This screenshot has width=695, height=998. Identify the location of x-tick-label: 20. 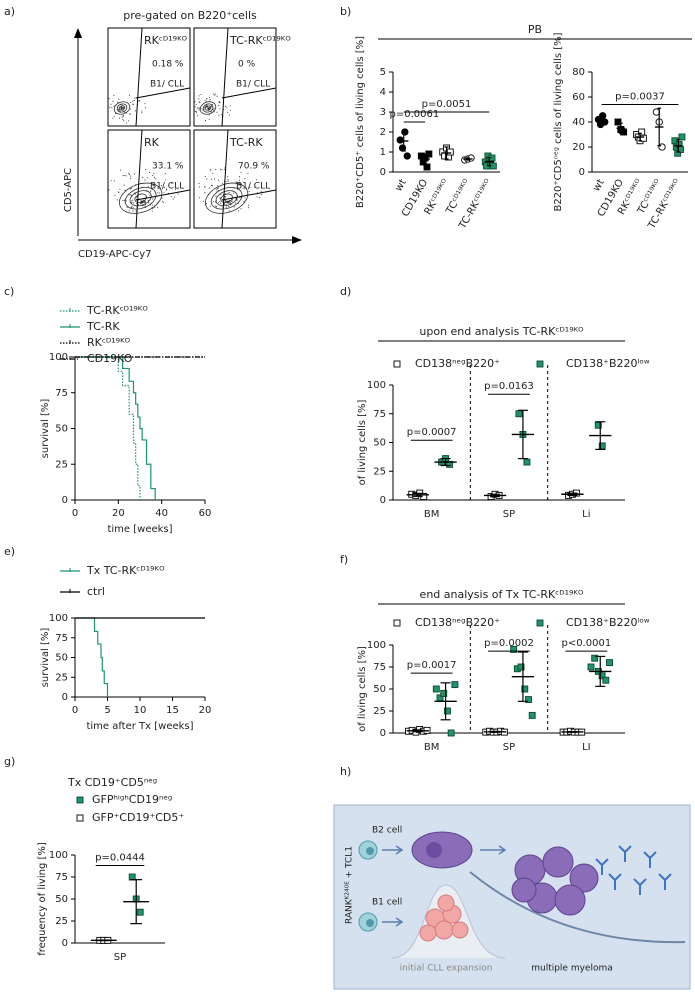
(205, 710).